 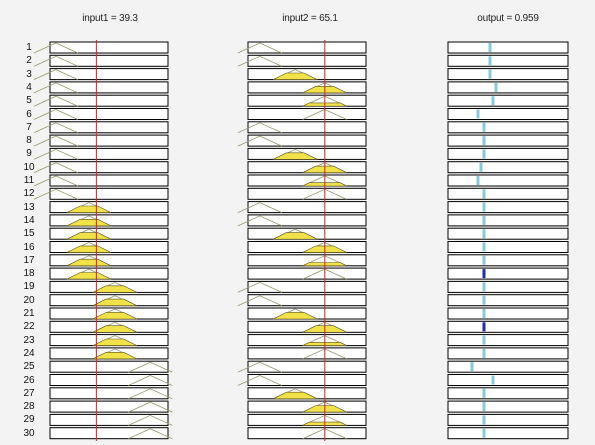 I want to click on rule-number: 10, so click(x=29, y=167).